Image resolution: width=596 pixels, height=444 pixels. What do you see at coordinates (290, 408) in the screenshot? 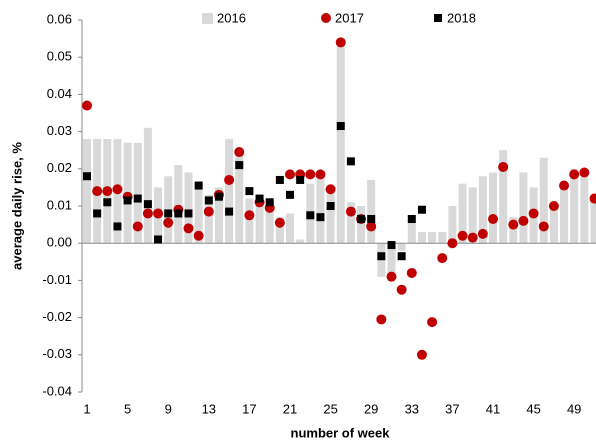
I see `x-tick-label: 21` at bounding box center [290, 408].